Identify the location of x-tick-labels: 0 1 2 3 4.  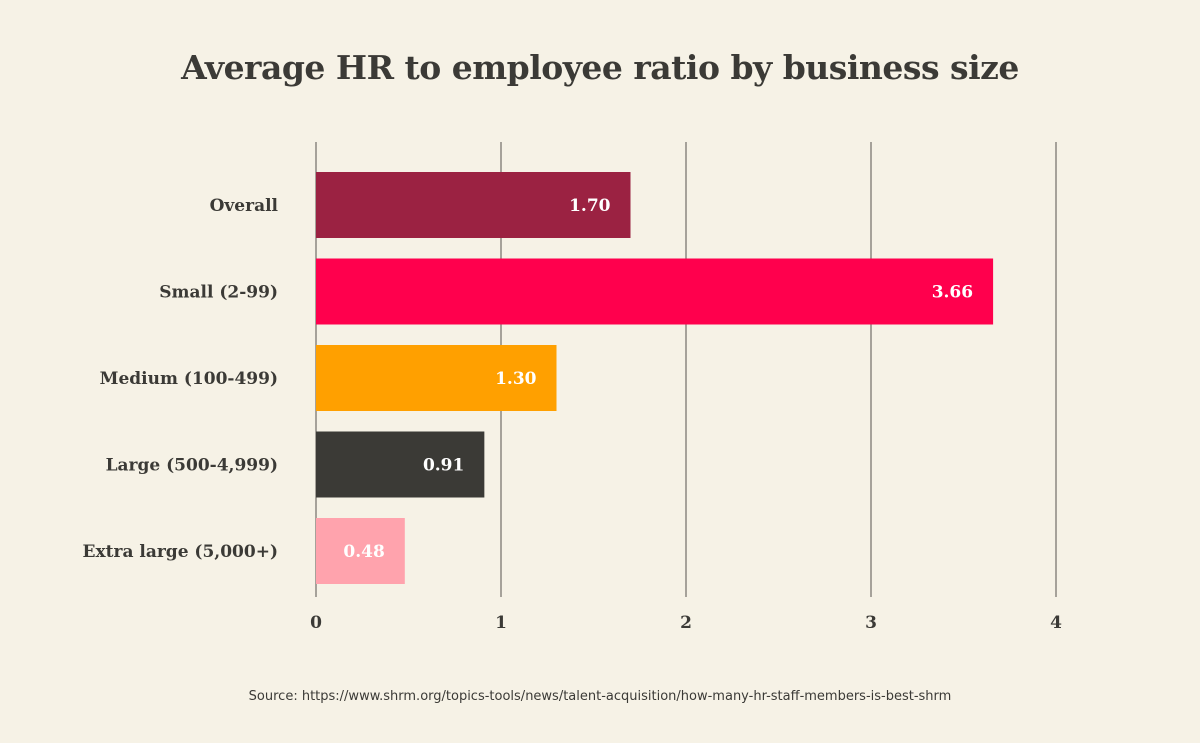
(686, 623).